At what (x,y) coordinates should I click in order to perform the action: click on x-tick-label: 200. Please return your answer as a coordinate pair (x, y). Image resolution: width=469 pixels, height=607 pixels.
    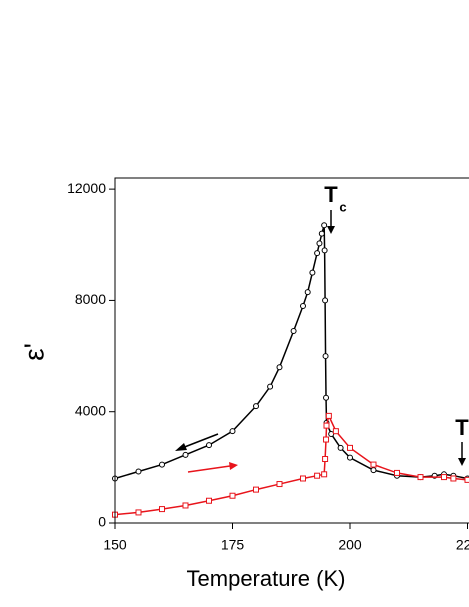
    Looking at the image, I should click on (350, 545).